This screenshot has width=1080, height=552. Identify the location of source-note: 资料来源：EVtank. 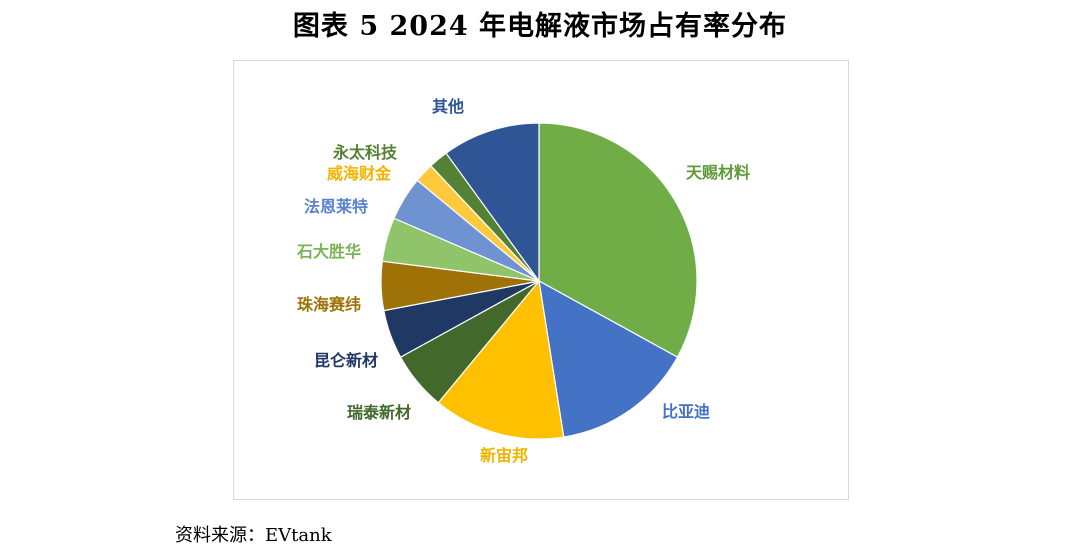
(253, 535).